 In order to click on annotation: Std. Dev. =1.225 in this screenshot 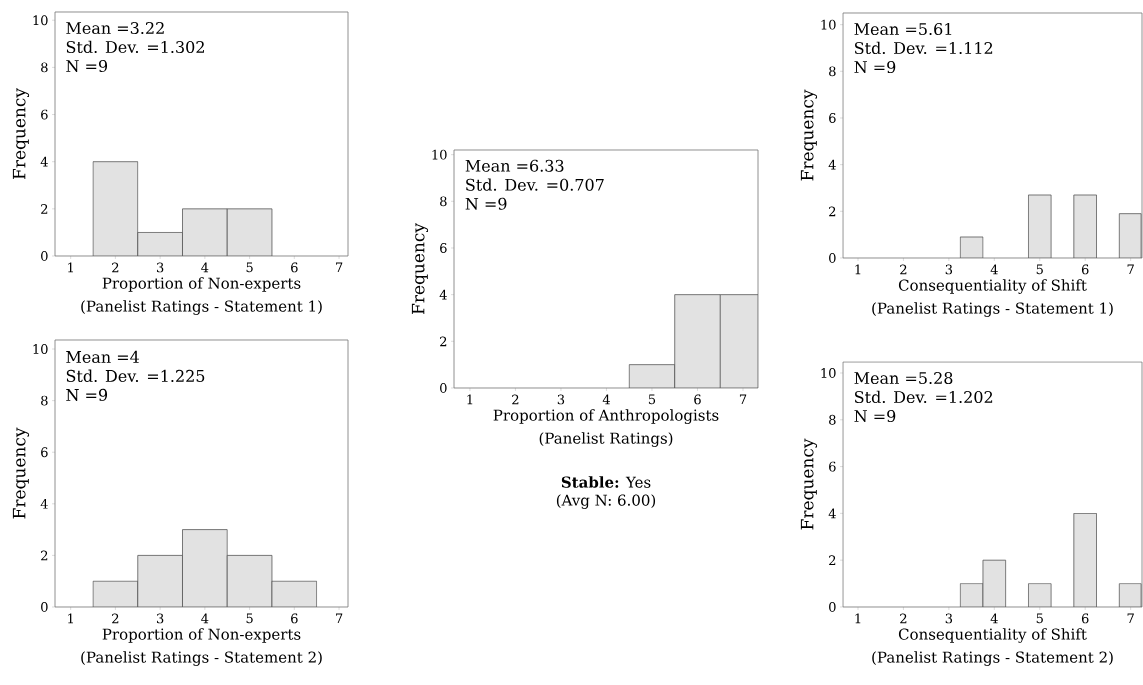, I will do `click(135, 375)`.